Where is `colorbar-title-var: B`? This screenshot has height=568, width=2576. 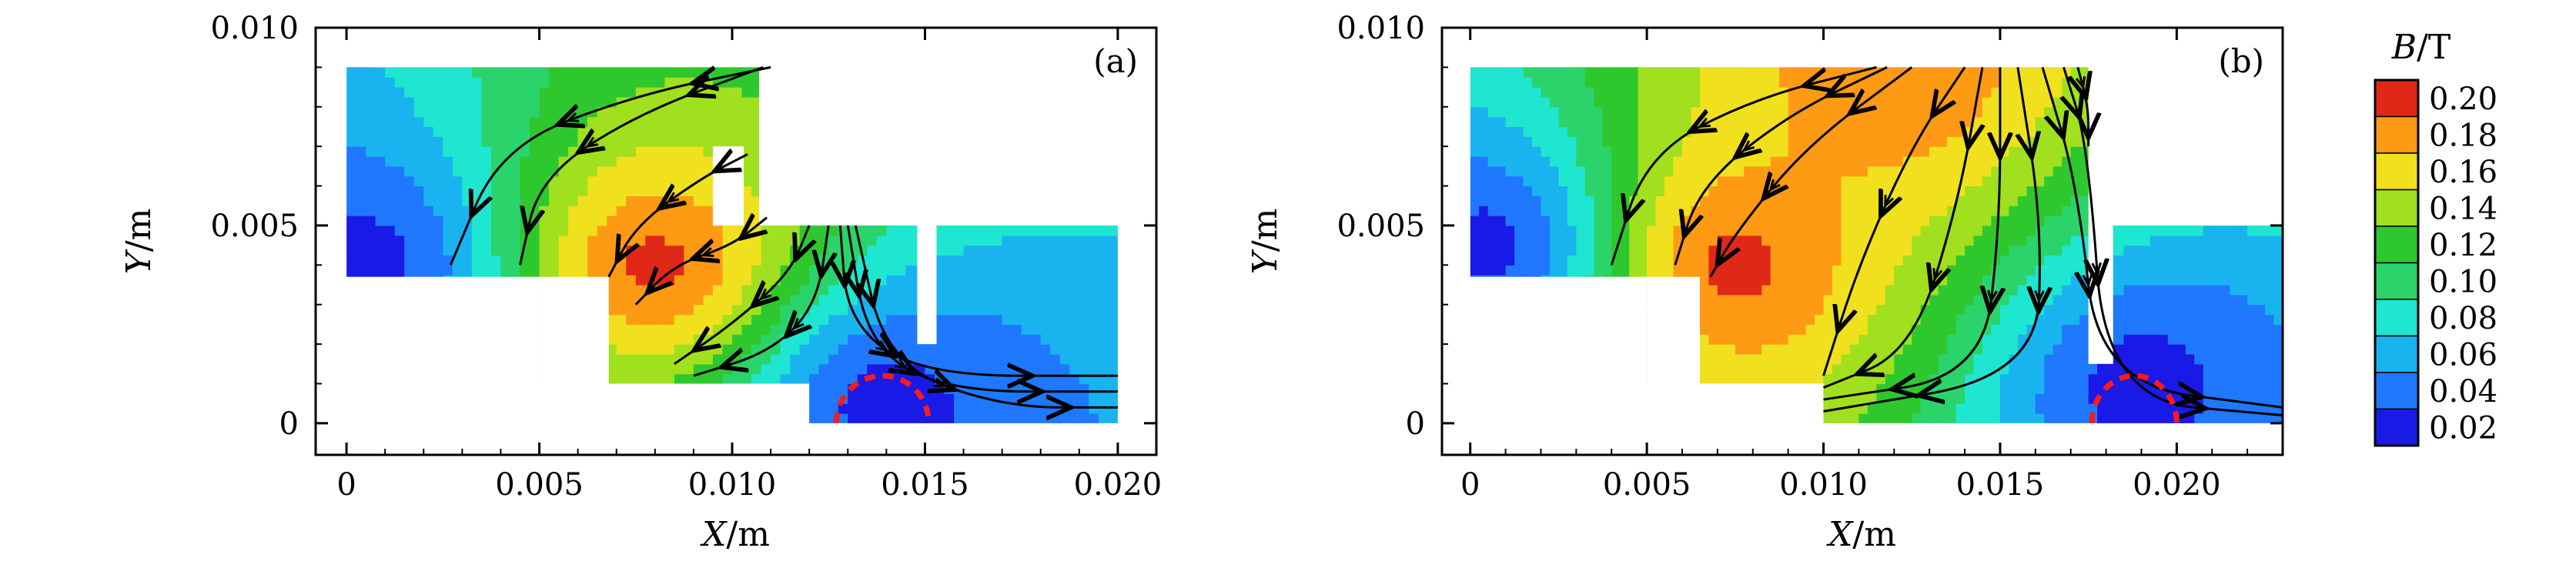 colorbar-title-var: B is located at coordinates (2404, 47).